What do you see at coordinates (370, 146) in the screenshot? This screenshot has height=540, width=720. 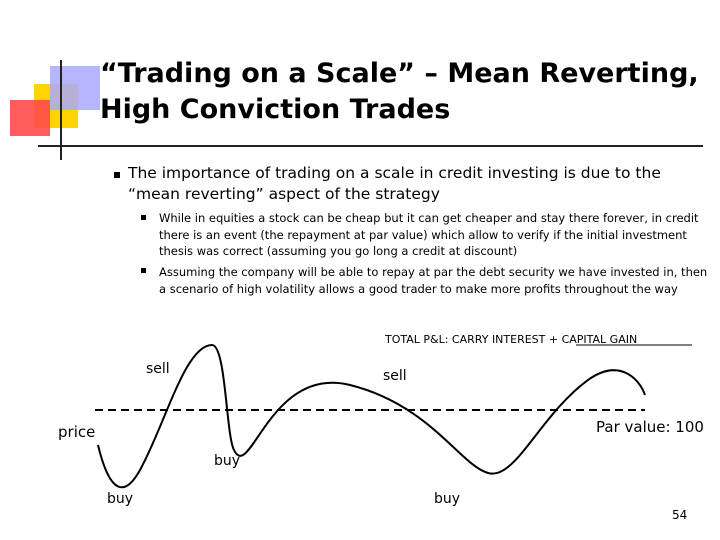 I see `title-divider-line` at bounding box center [370, 146].